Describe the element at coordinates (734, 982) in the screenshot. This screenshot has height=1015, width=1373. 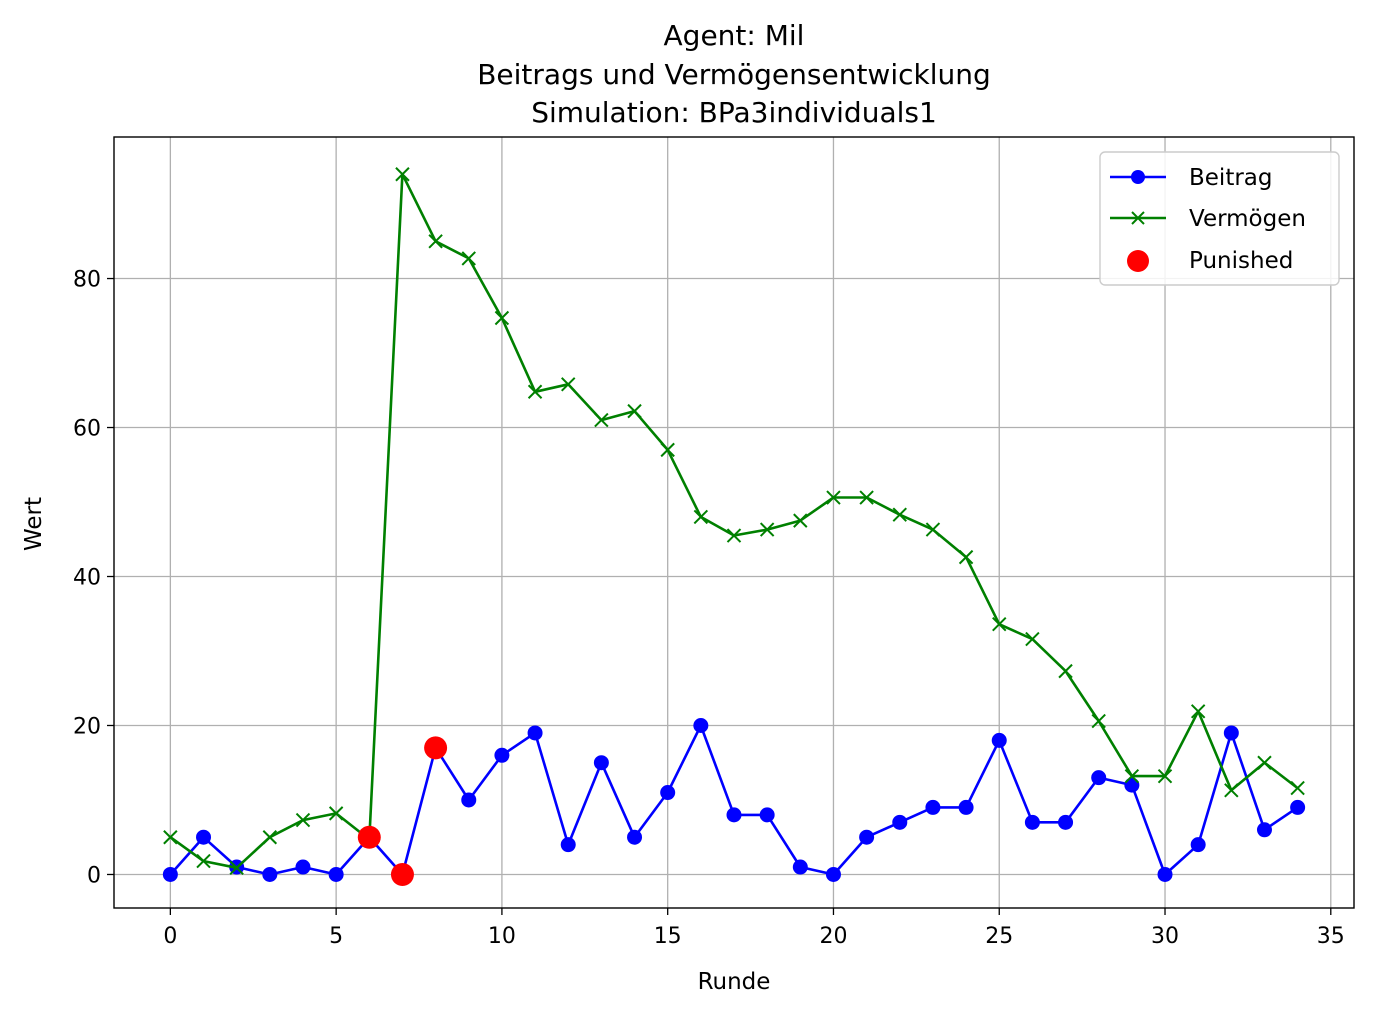
I see `x-axis-label: Runde` at that location.